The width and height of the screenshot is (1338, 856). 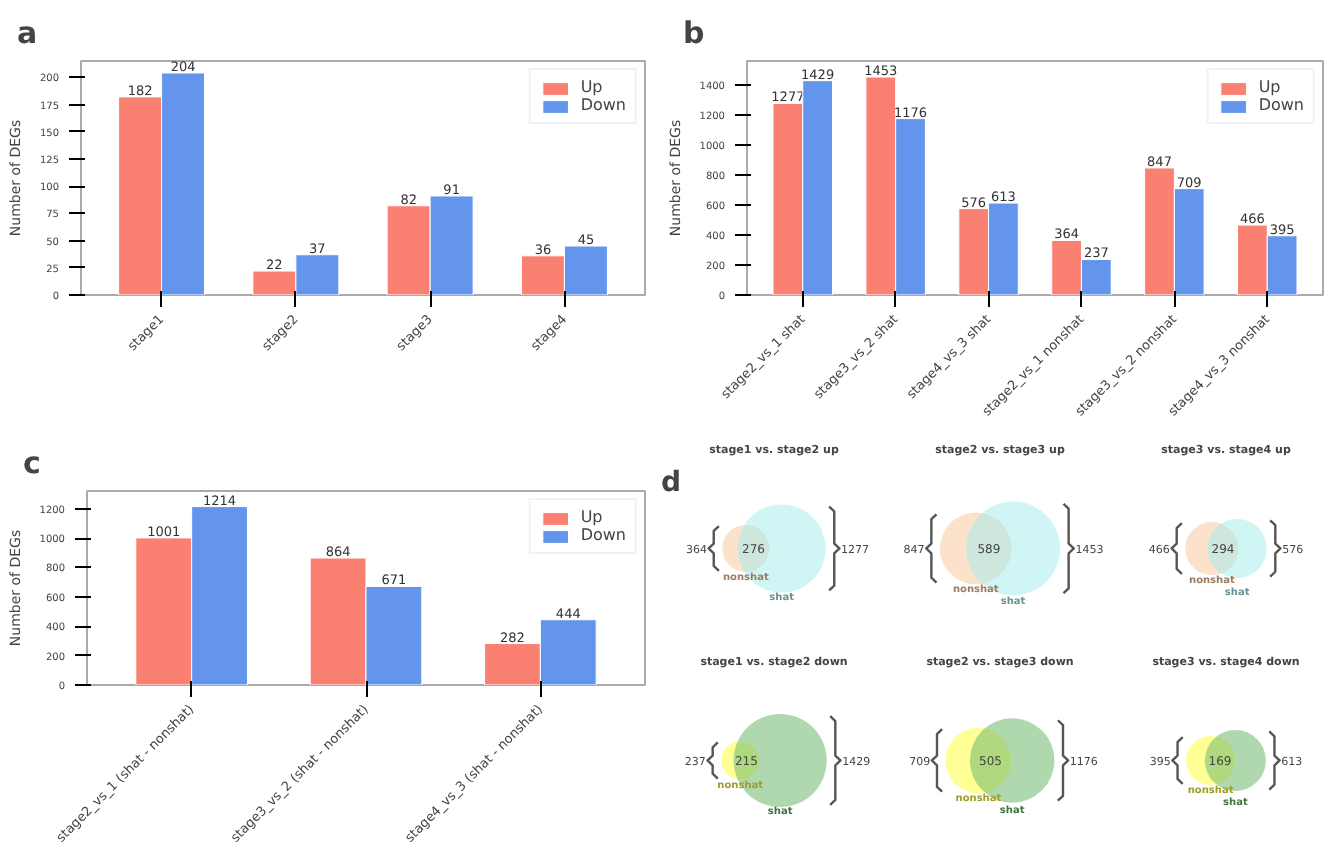 I want to click on chart-title: b, so click(x=694, y=33).